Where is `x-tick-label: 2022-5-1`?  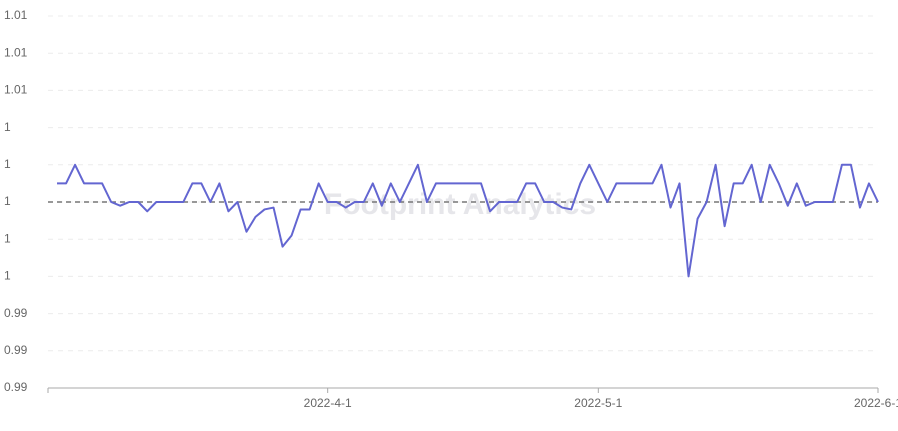
x-tick-label: 2022-5-1 is located at coordinates (598, 403).